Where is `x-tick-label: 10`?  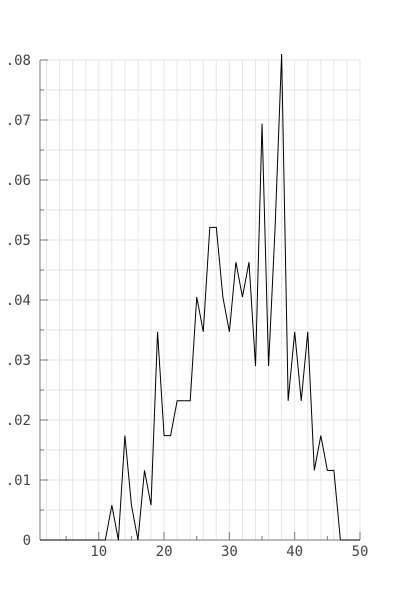
x-tick-label: 10 is located at coordinates (98, 552).